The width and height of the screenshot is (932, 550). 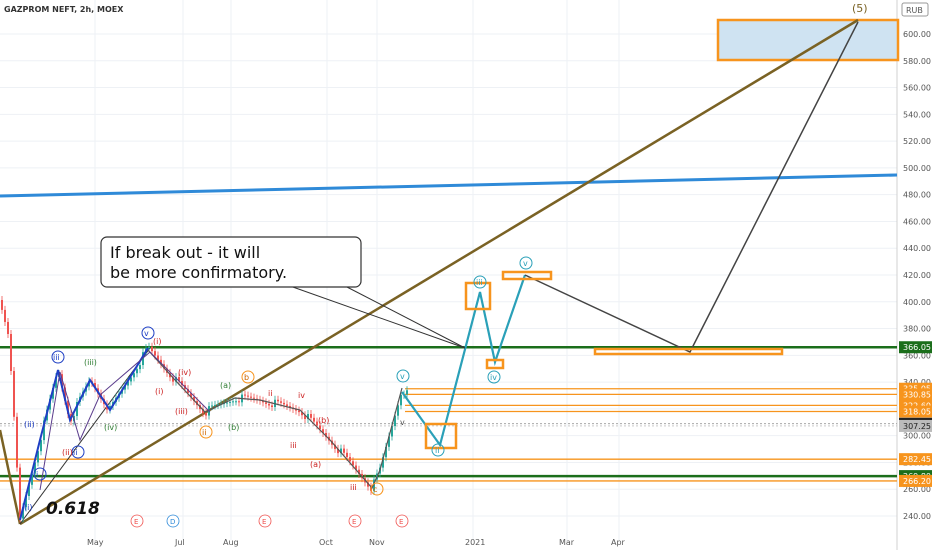 I want to click on y-tick-label: 420.00, so click(x=917, y=275).